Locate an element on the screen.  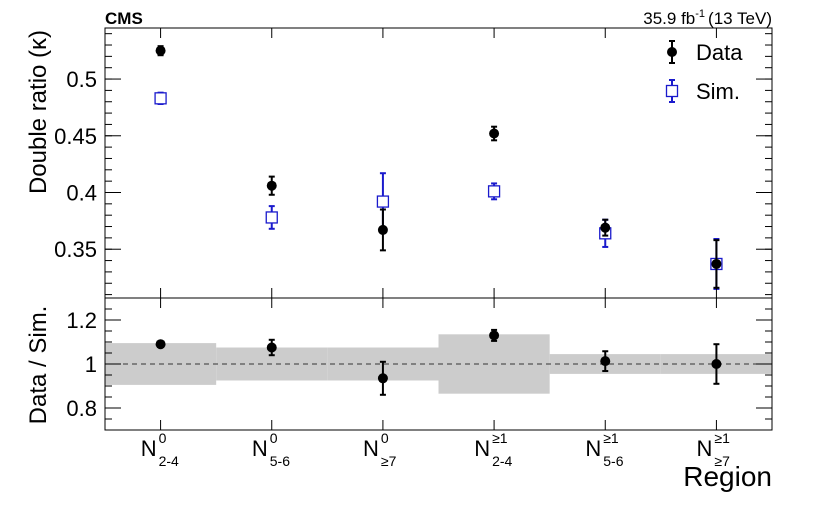
y-tick-label: 0.8 is located at coordinates (81, 408).